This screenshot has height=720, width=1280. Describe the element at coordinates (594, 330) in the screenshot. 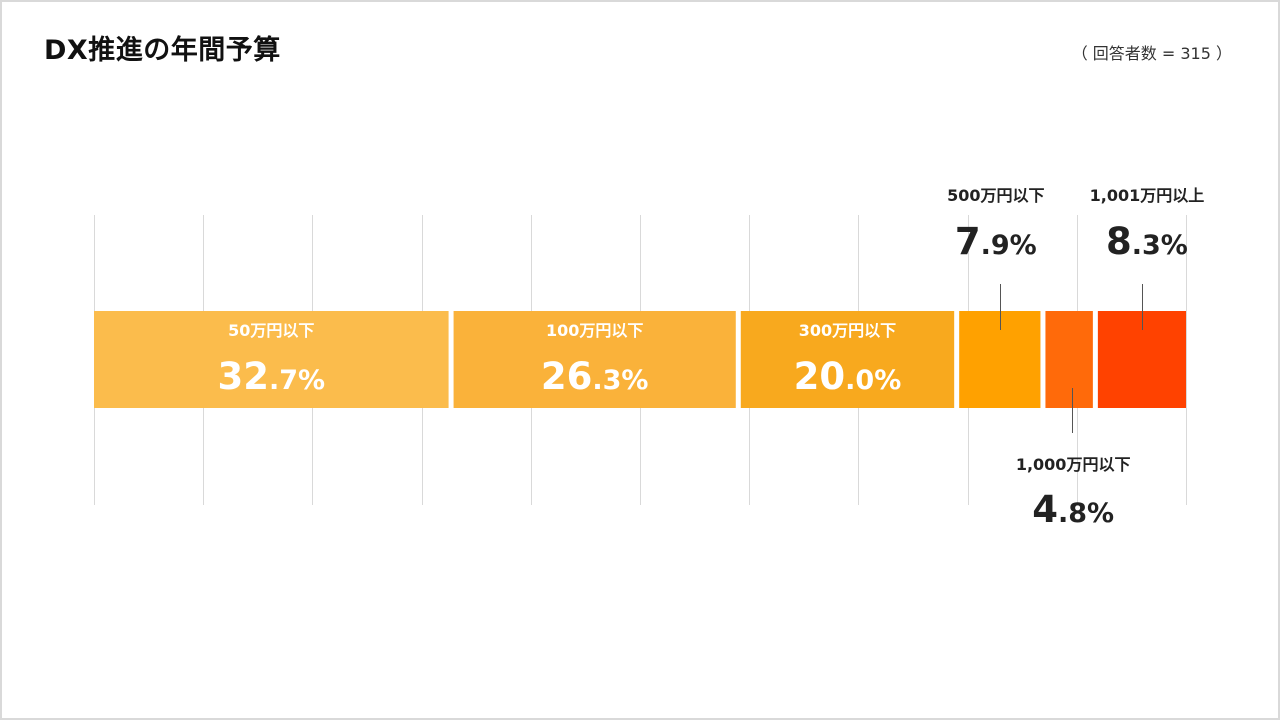

I see `category-label: 100万円以下` at that location.